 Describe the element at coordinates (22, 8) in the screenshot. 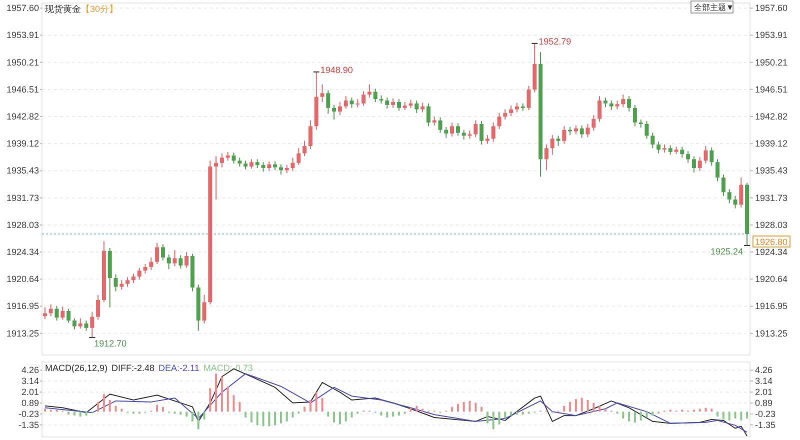

I see `y-tick-label: 1957.60` at that location.